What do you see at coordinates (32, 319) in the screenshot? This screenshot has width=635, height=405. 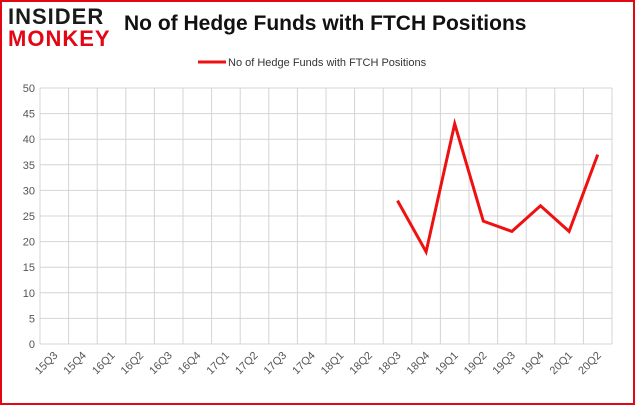 I see `y-tick-label: 5` at bounding box center [32, 319].